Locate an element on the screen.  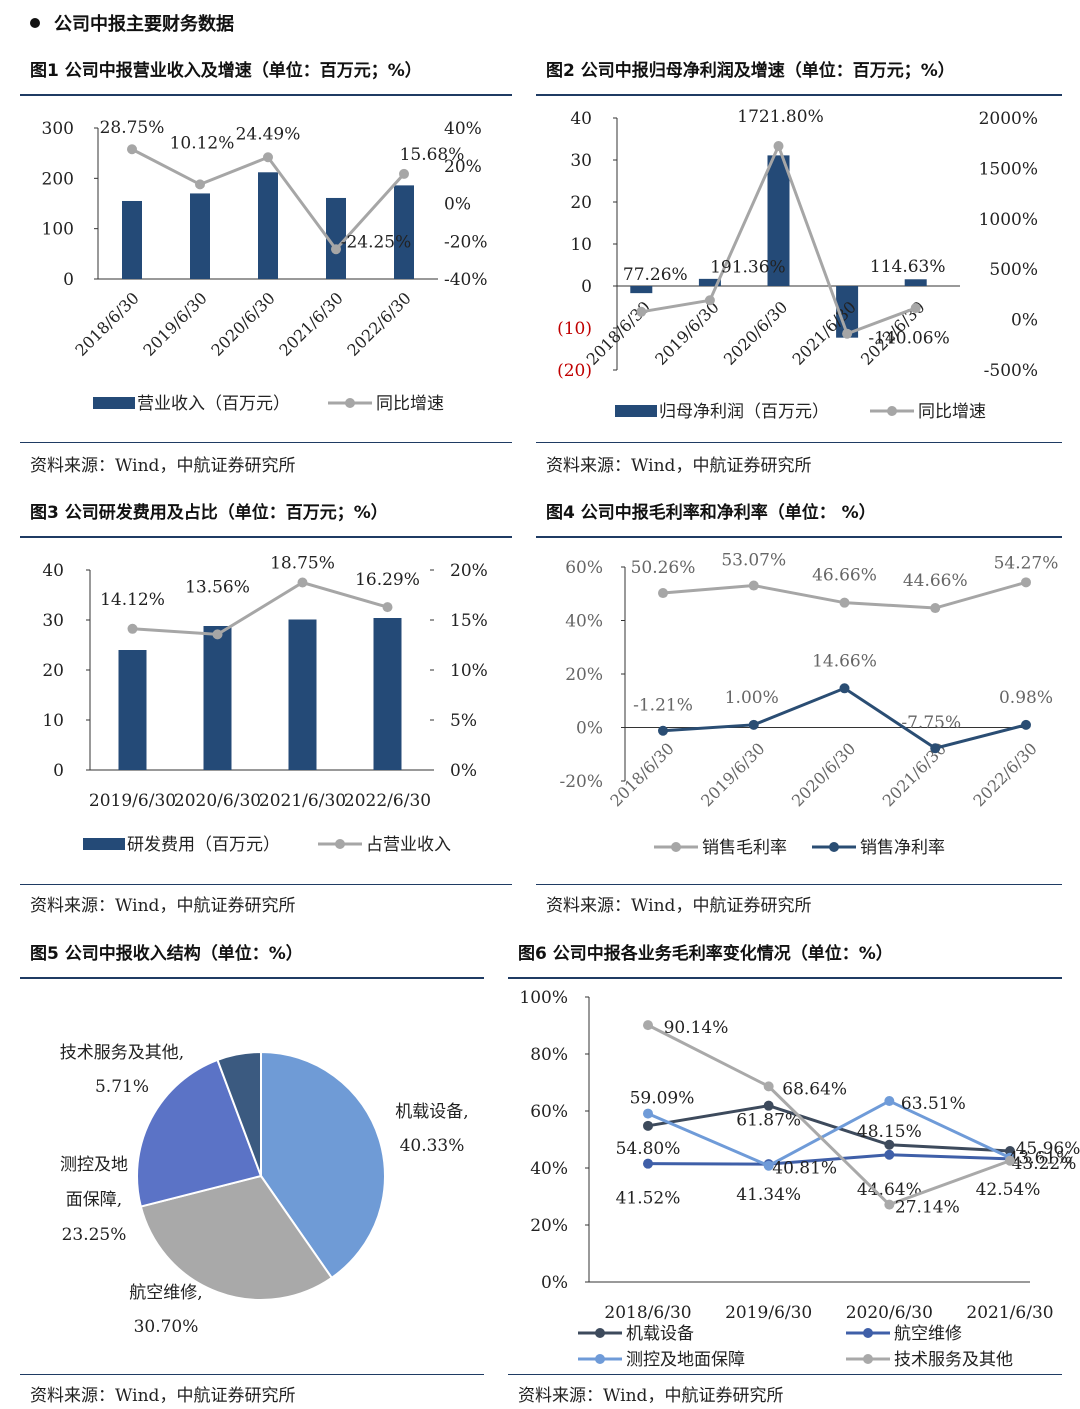
fig6-legend-1-label: 航空维修 is located at coordinates (928, 1334).